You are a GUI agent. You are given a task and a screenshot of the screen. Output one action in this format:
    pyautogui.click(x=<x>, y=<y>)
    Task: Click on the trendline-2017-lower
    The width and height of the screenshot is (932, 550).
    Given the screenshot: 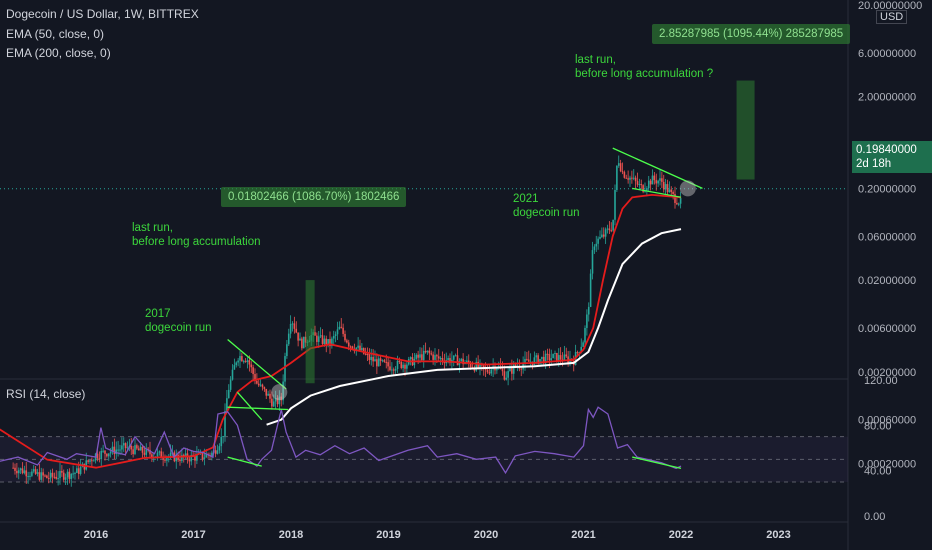 What is the action you would take?
    pyautogui.click(x=249, y=406)
    